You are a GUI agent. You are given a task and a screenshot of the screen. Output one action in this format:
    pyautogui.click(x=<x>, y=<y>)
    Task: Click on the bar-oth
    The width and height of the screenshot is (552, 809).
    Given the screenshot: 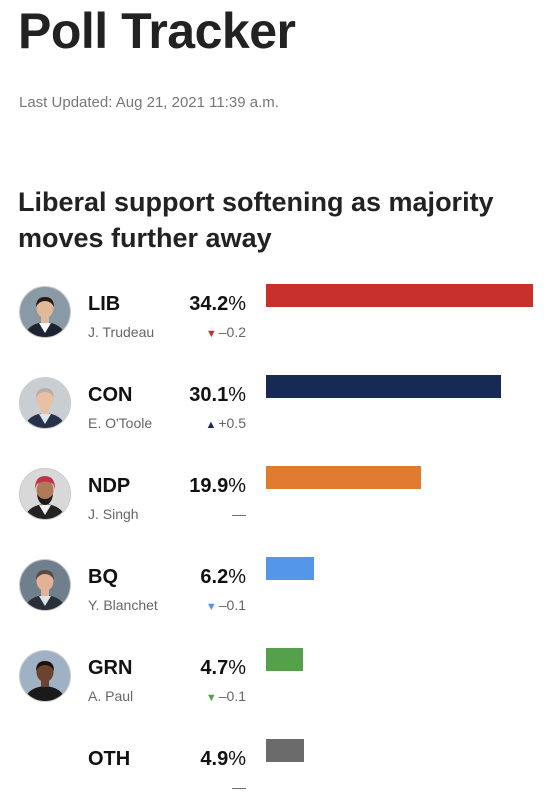 What is the action you would take?
    pyautogui.click(x=285, y=750)
    